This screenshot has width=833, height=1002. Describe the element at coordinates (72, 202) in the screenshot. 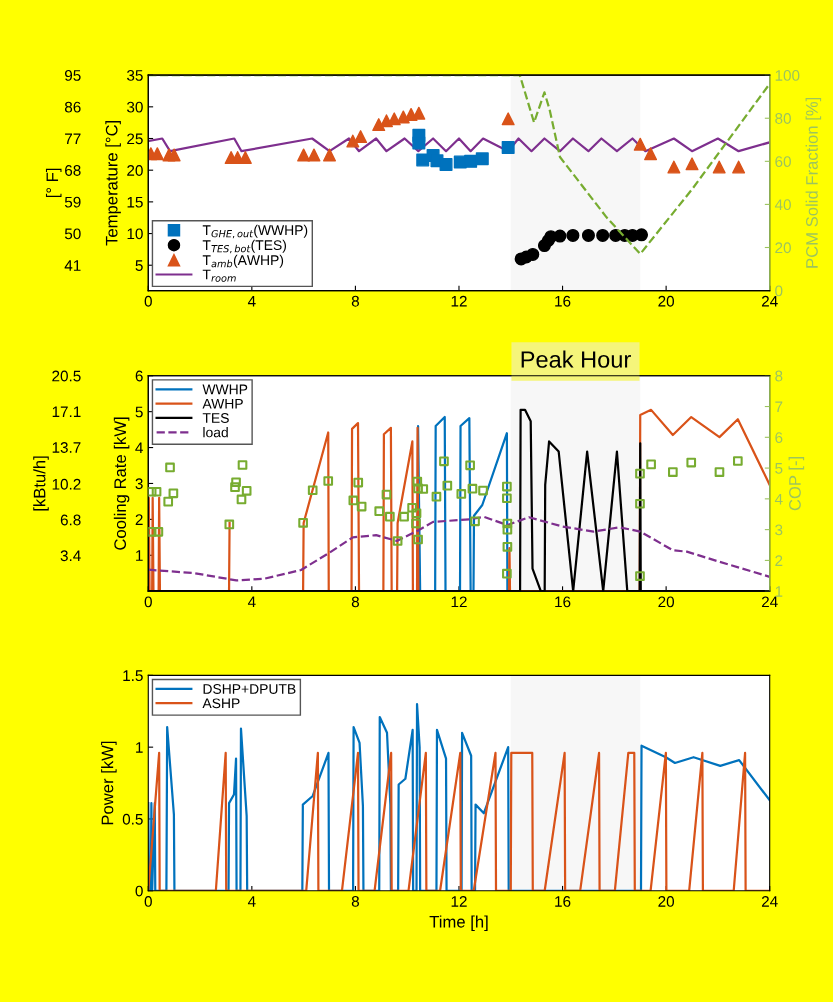

I see `y3-tick-label: 59` at that location.